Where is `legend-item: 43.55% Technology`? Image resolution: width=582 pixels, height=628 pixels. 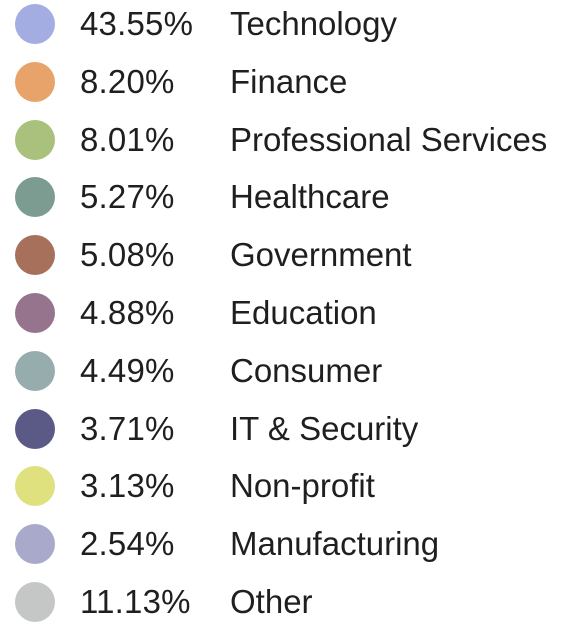 legend-item: 43.55% Technology is located at coordinates (291, 25).